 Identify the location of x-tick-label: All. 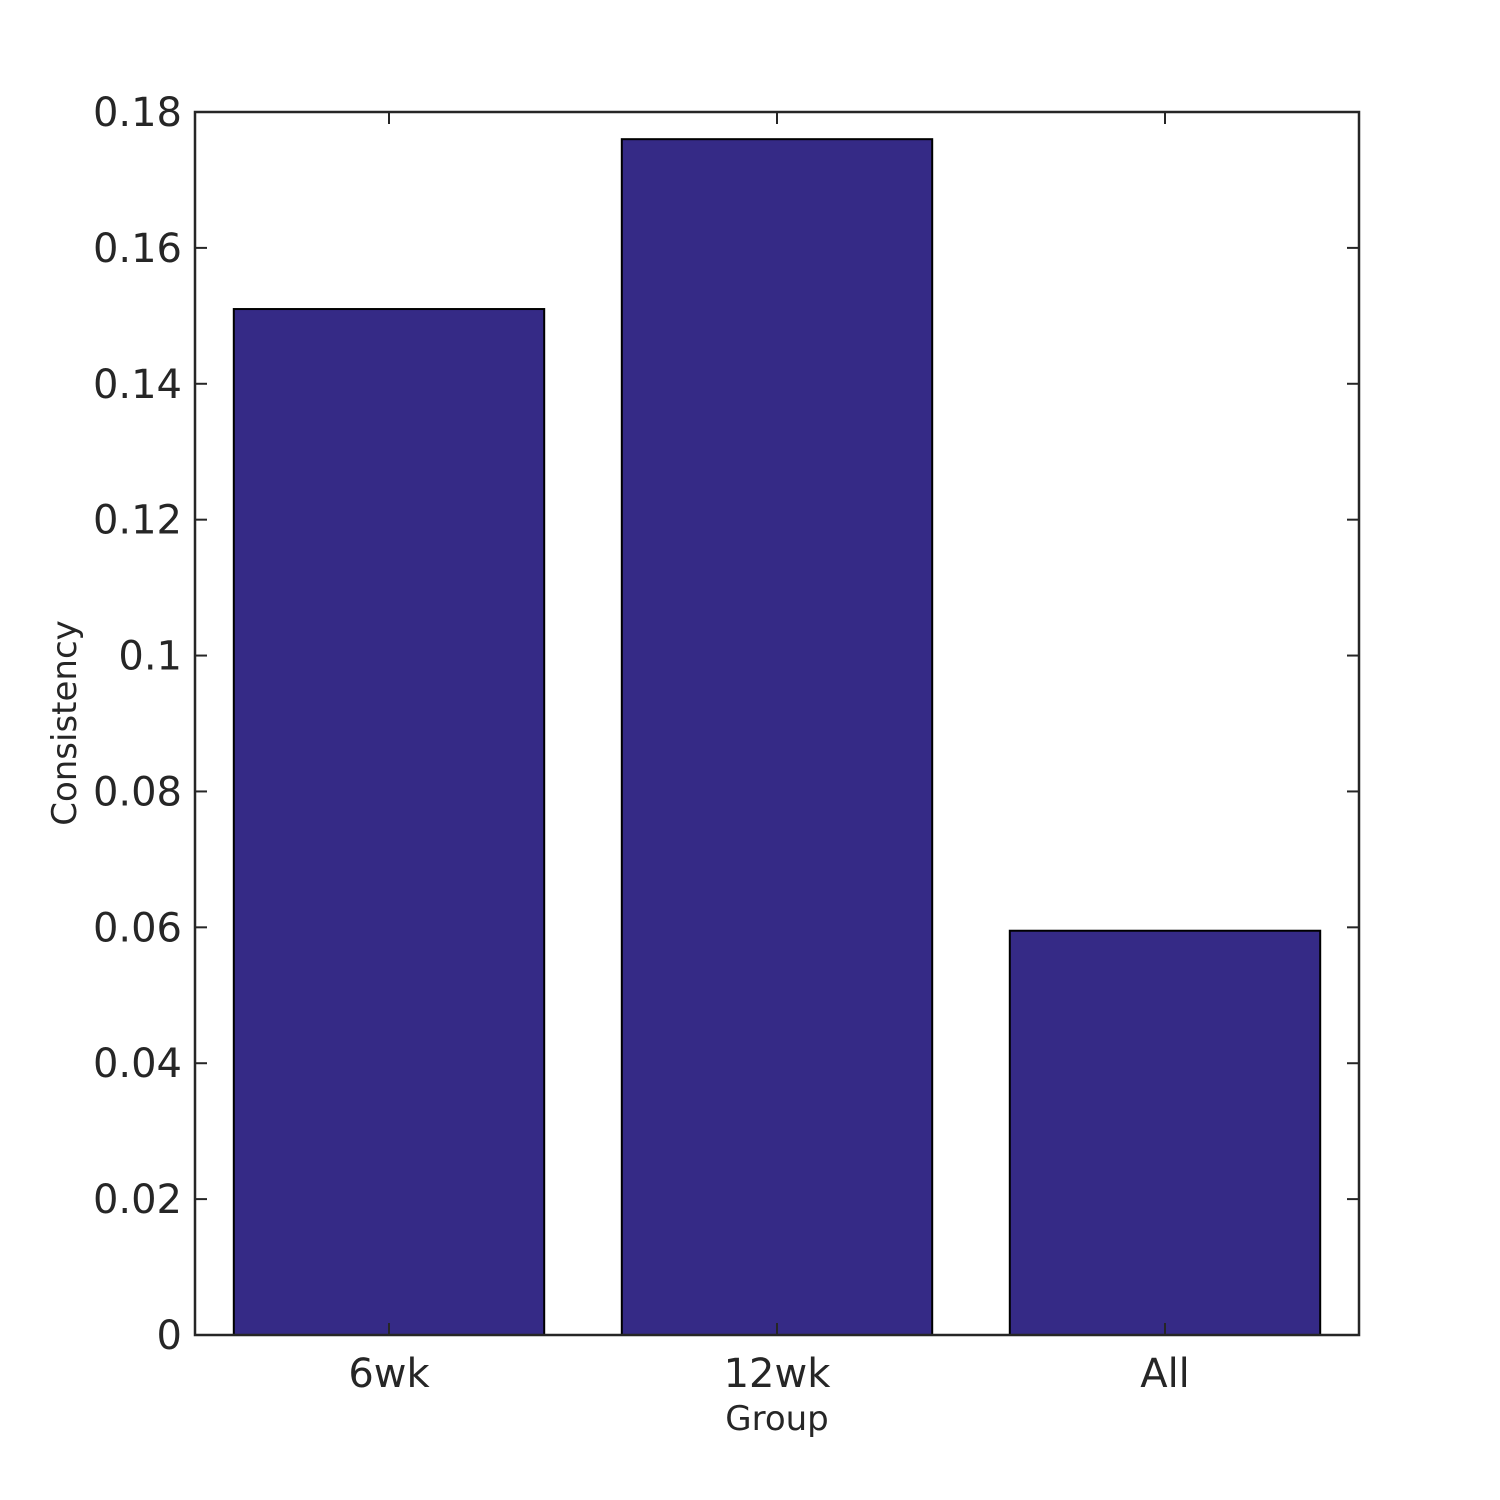
(1165, 1374).